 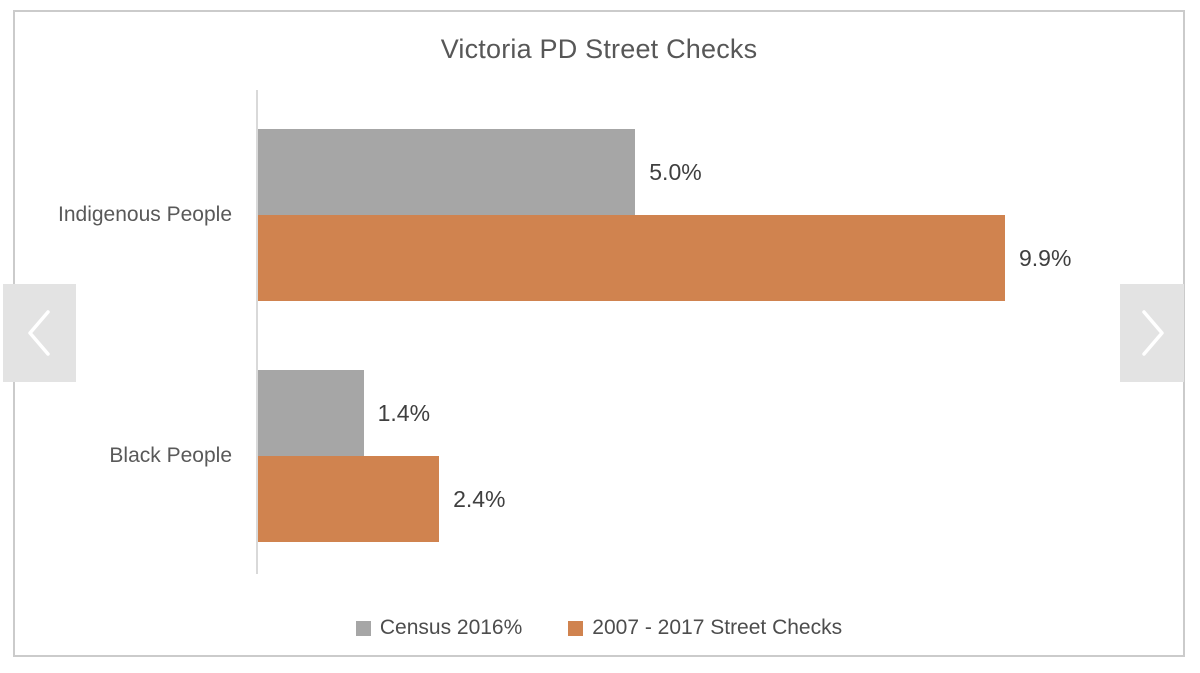 What do you see at coordinates (576, 628) in the screenshot?
I see `legend-swatch-streetchecks-icon` at bounding box center [576, 628].